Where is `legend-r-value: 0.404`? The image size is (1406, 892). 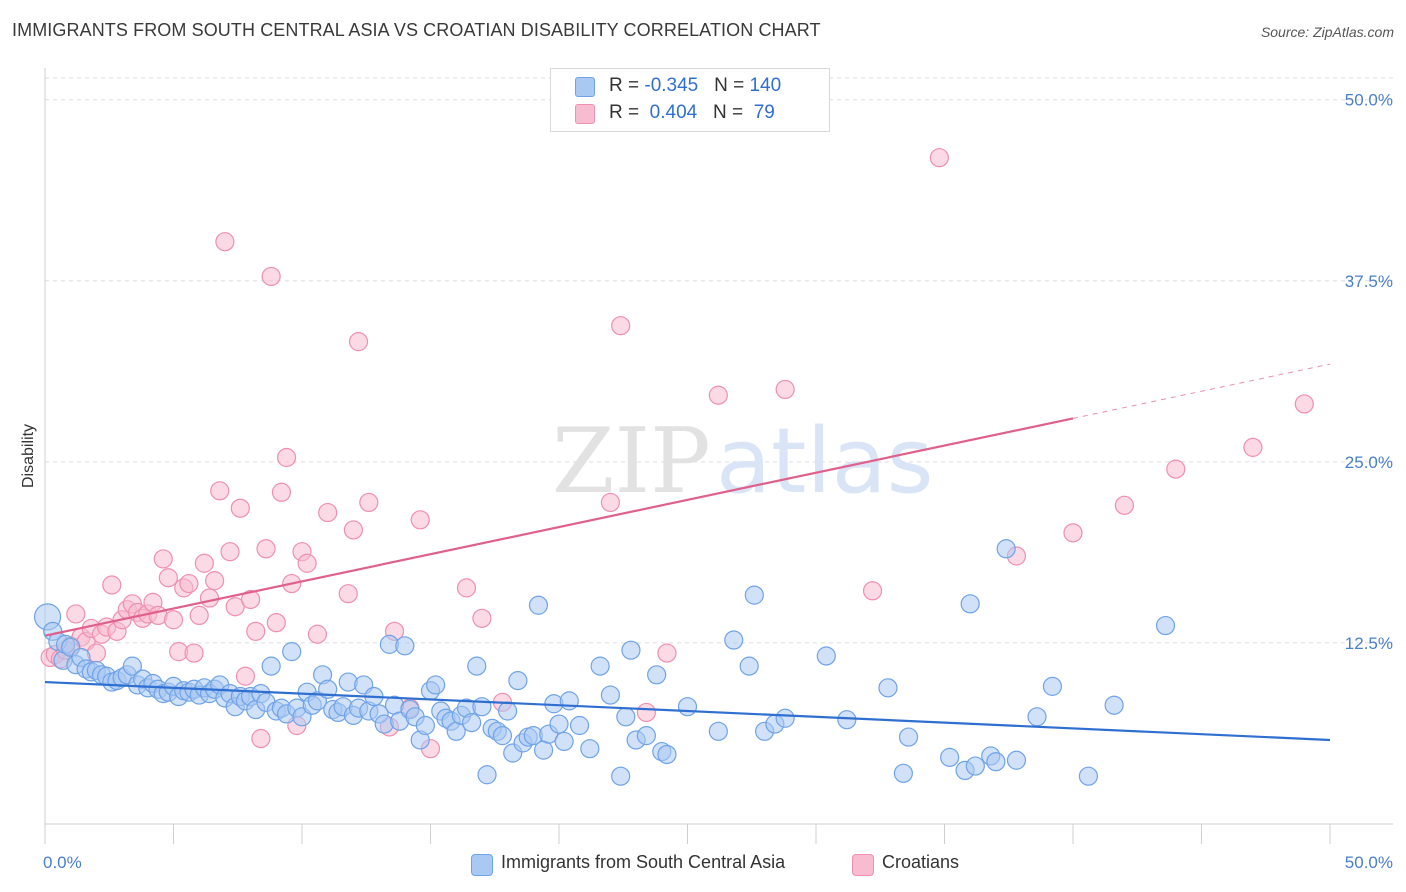 legend-r-value: 0.404 is located at coordinates (671, 112).